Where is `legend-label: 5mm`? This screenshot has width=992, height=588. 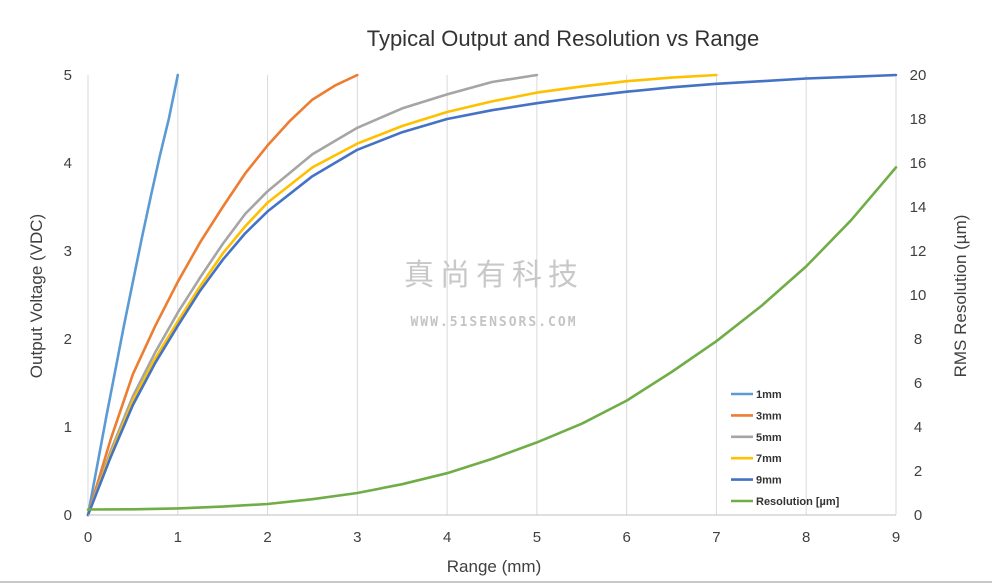 legend-label: 5mm is located at coordinates (769, 438).